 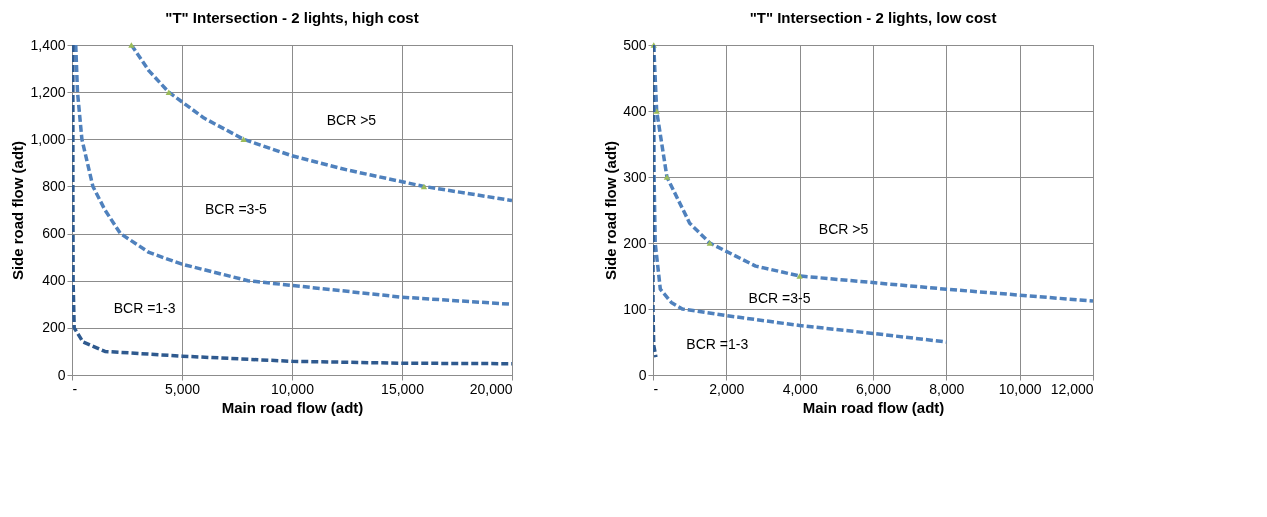 What do you see at coordinates (635, 44) in the screenshot?
I see `y-tick-label: 500` at bounding box center [635, 44].